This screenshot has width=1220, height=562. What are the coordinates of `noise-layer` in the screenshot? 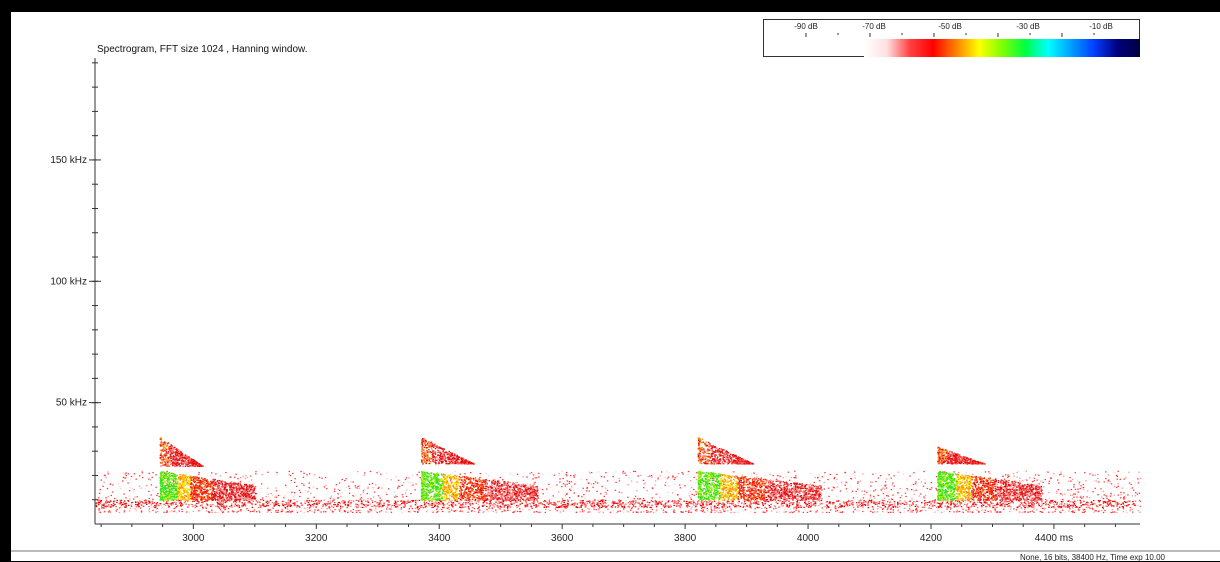 It's located at (619, 492).